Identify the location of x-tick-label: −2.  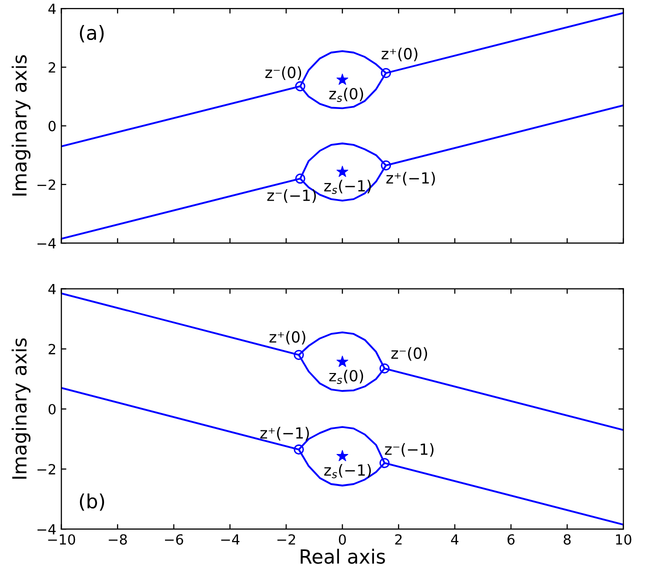
(286, 539).